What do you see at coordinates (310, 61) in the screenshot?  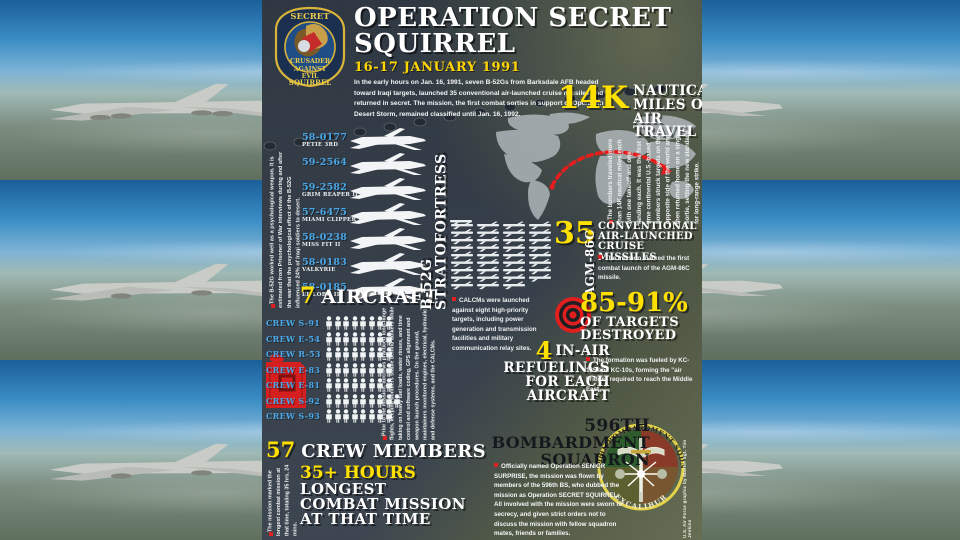 I see `patch-text-crusader: CRUSADER` at bounding box center [310, 61].